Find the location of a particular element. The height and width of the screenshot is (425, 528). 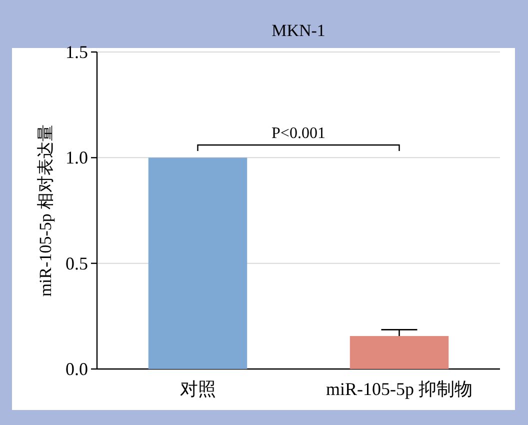

chart-title: MKN-1 is located at coordinates (299, 30).